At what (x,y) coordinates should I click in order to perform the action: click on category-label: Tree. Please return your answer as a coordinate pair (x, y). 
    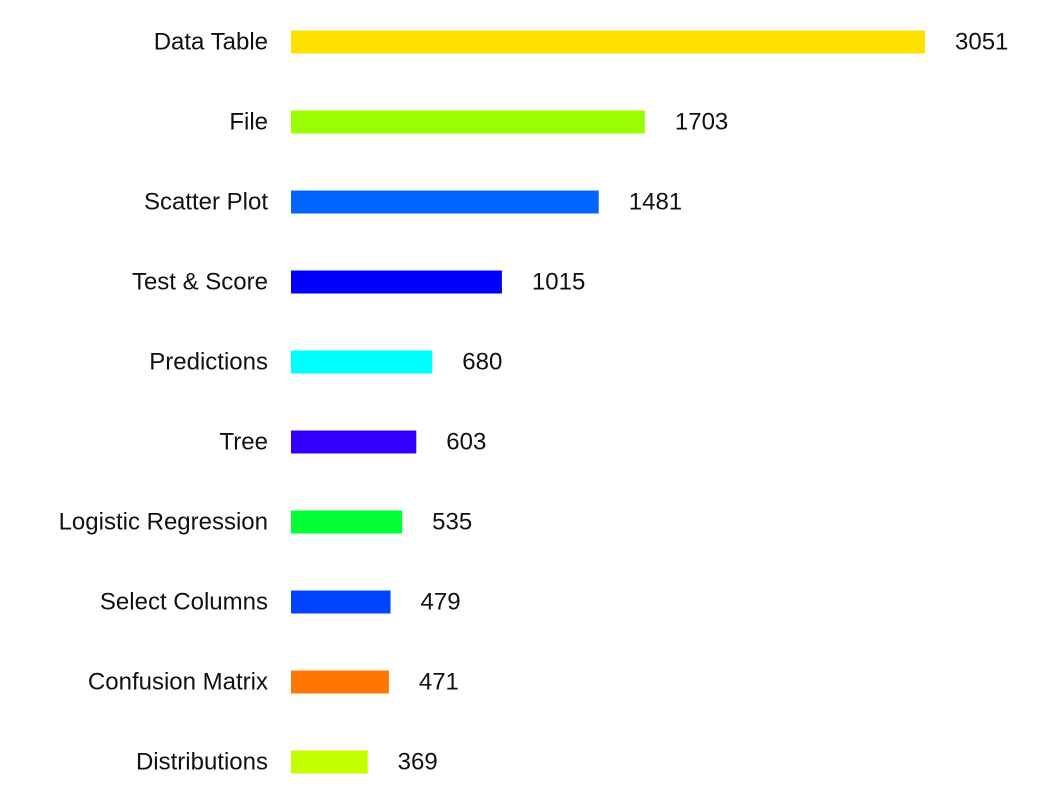
    Looking at the image, I should click on (244, 442).